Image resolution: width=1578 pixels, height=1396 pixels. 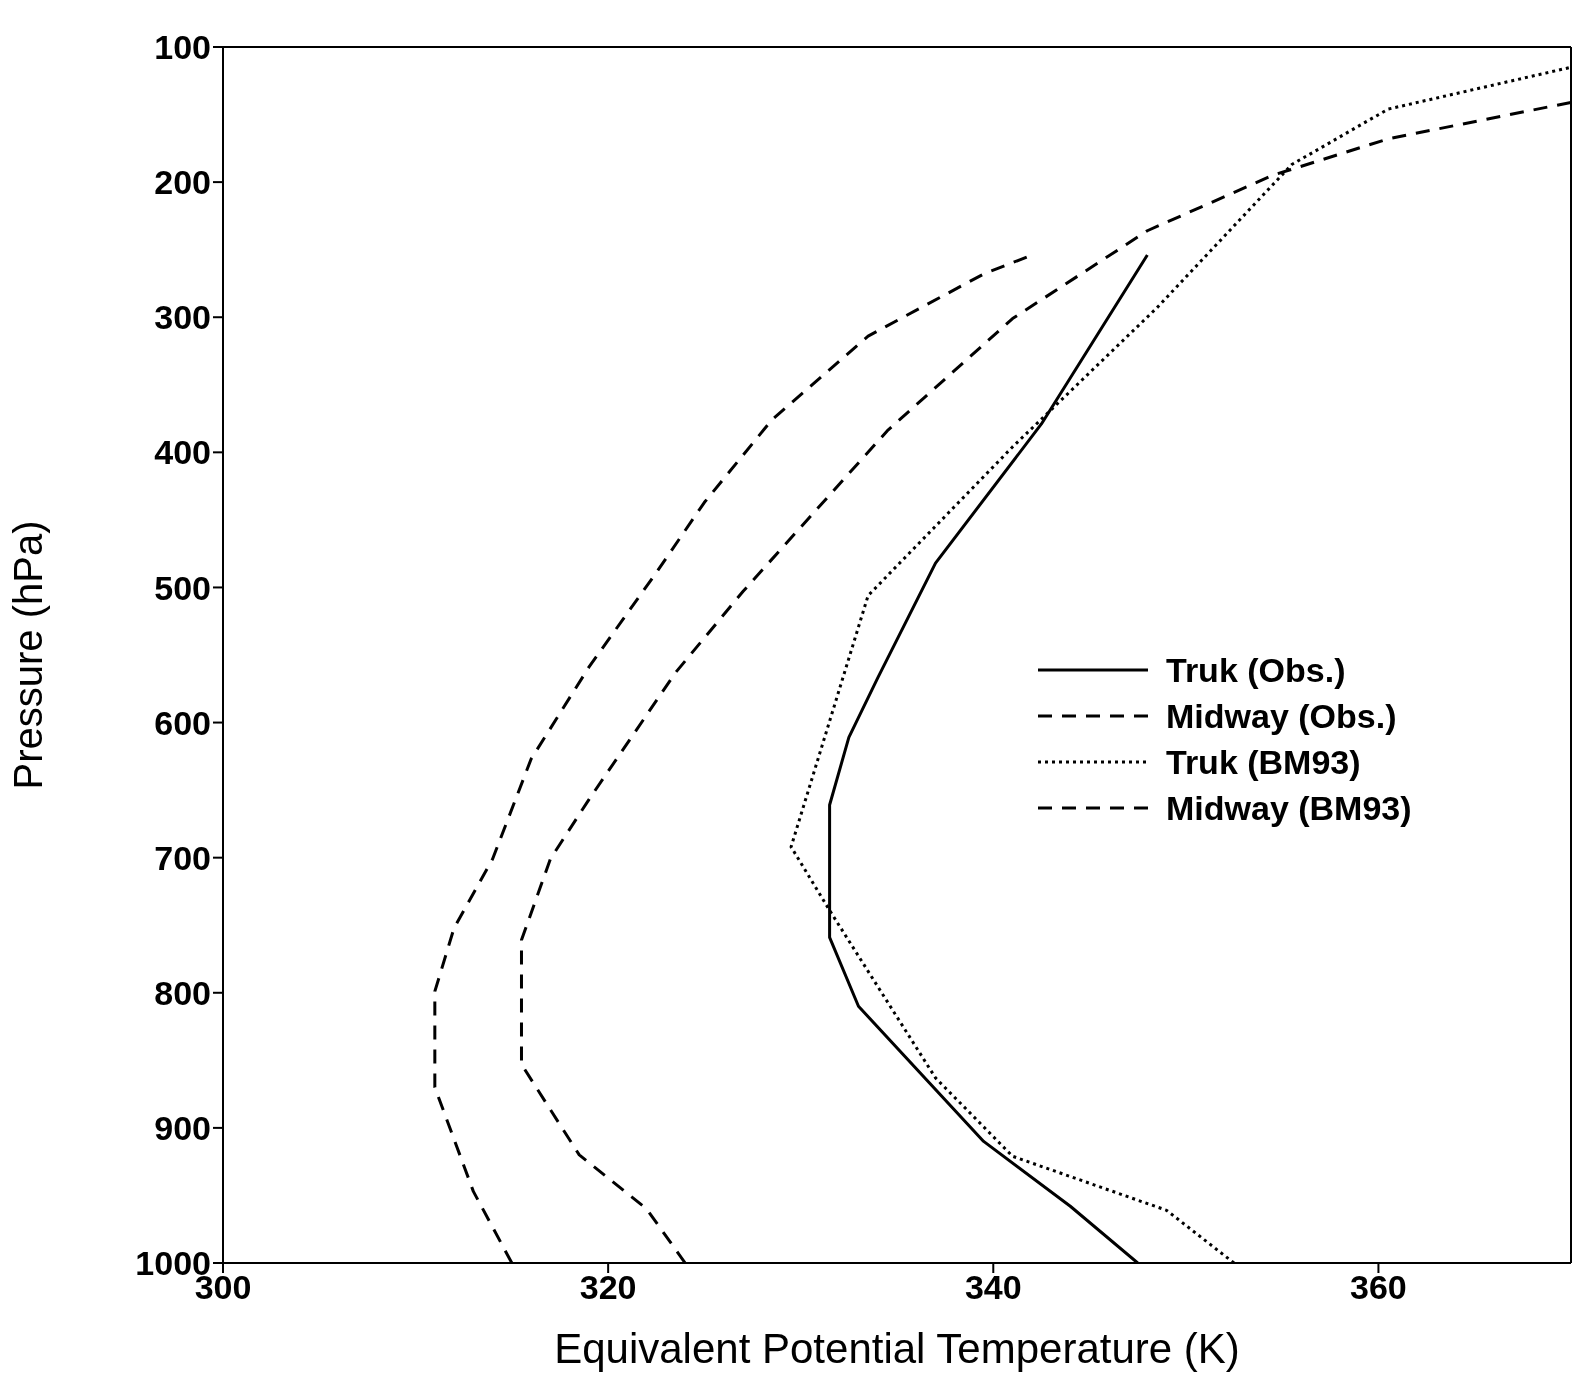 What do you see at coordinates (1281, 716) in the screenshot?
I see `legend-label: Midway (Obs.)` at bounding box center [1281, 716].